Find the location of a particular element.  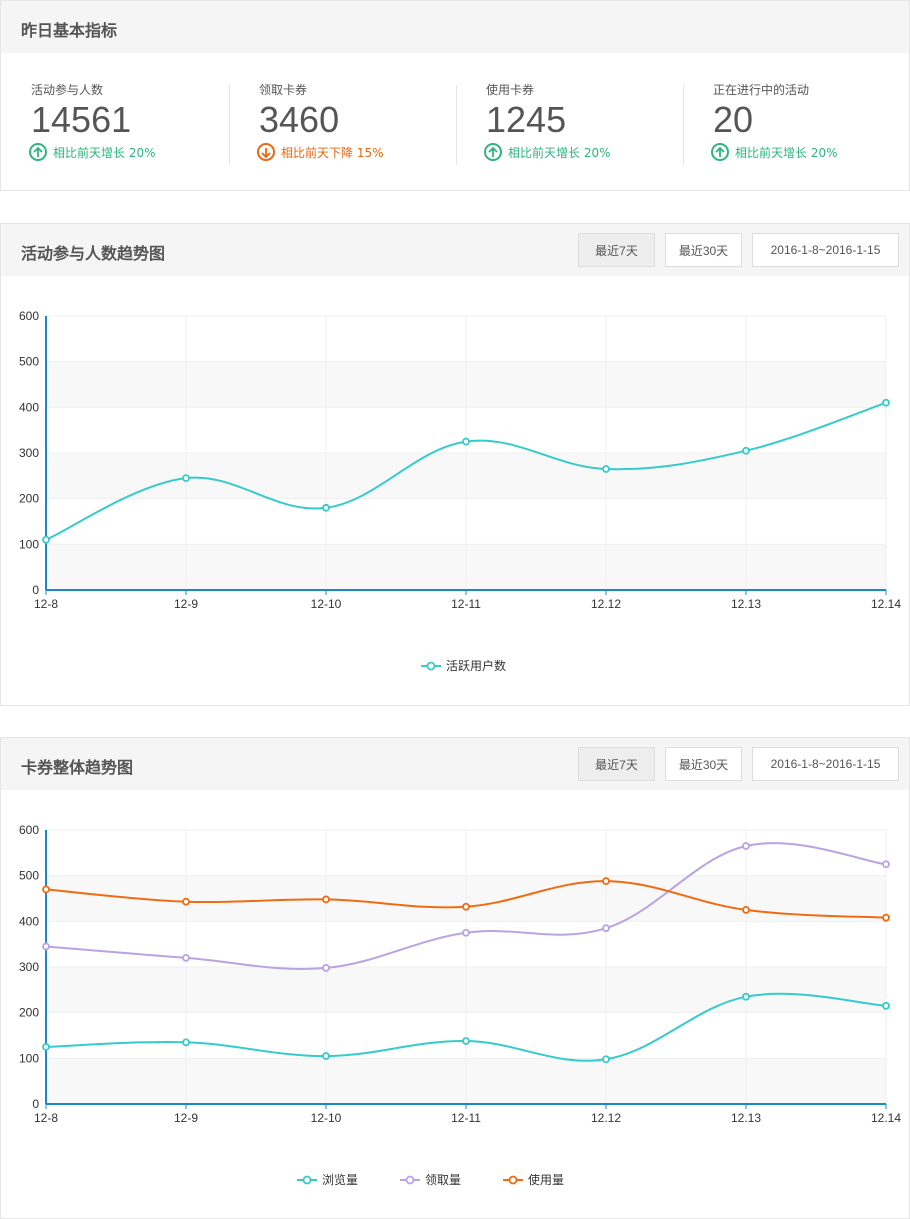

legend-item: 浏览量 is located at coordinates (327, 1179).